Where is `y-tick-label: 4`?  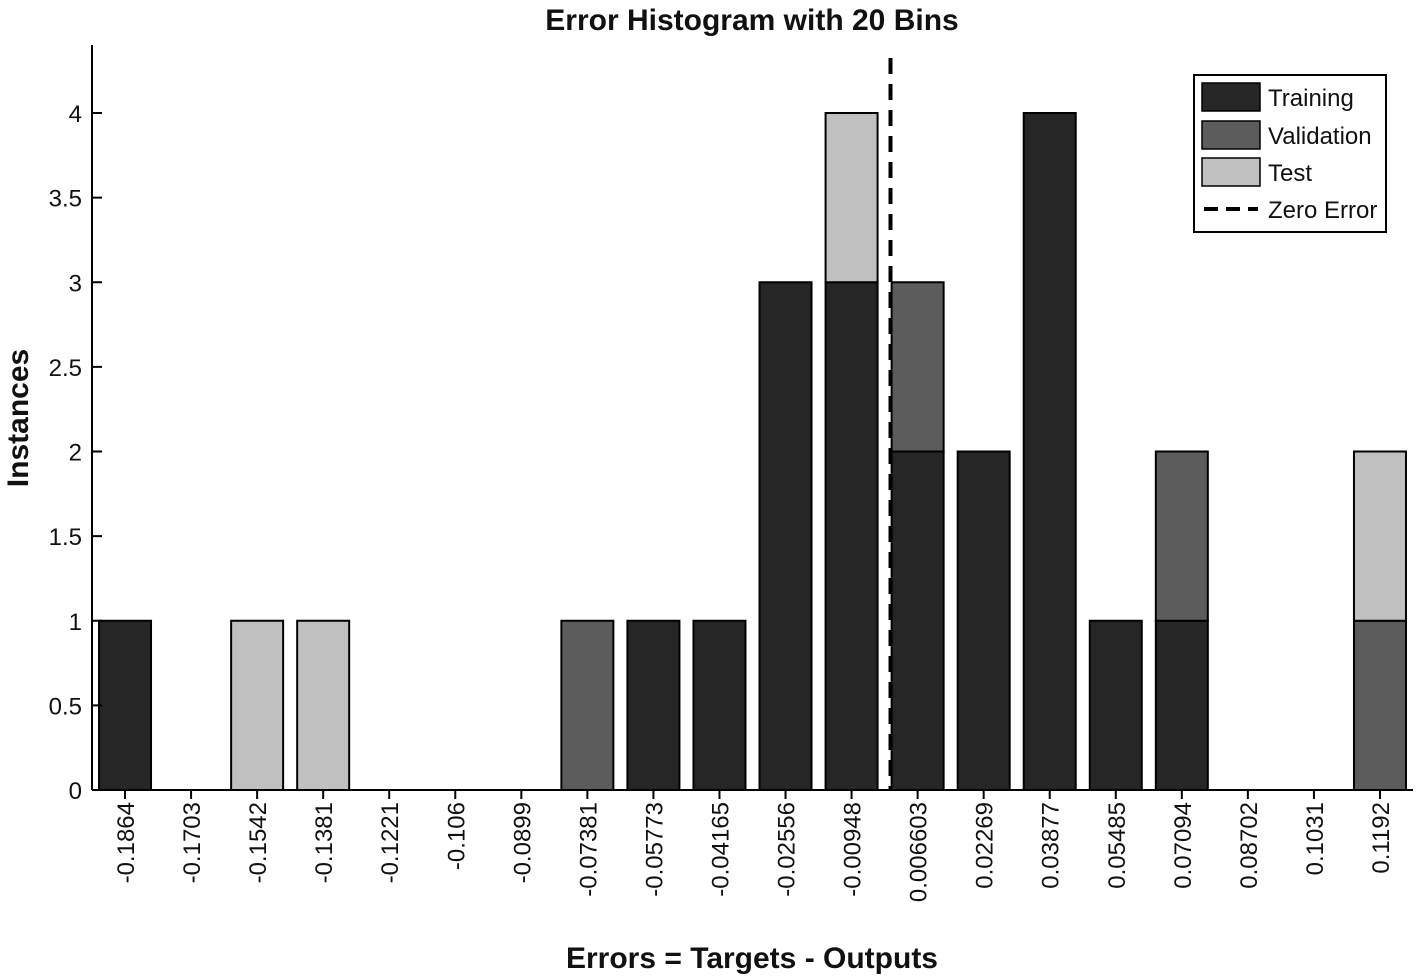
y-tick-label: 4 is located at coordinates (75, 114).